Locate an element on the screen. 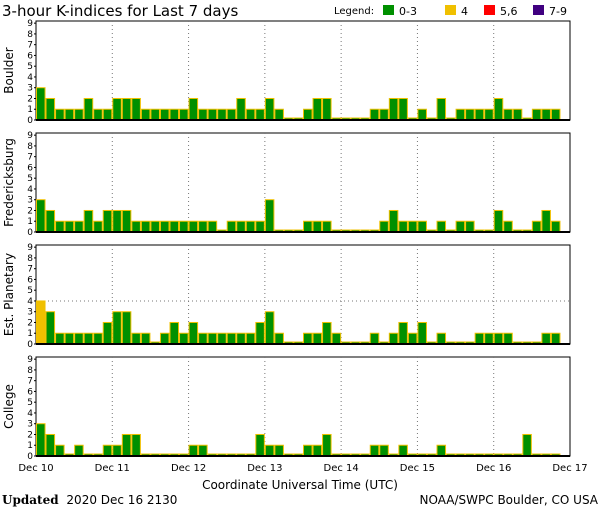  source-text: NOAA/SWPC Boulder, CO USA is located at coordinates (509, 500).